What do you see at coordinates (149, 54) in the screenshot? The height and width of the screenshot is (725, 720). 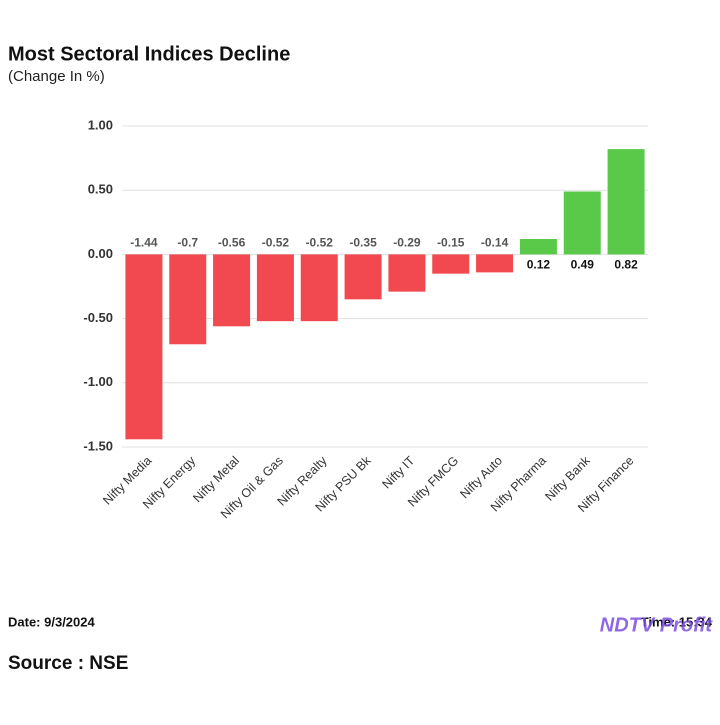 I see `chart-title: Most Sectoral Indices Decline` at bounding box center [149, 54].